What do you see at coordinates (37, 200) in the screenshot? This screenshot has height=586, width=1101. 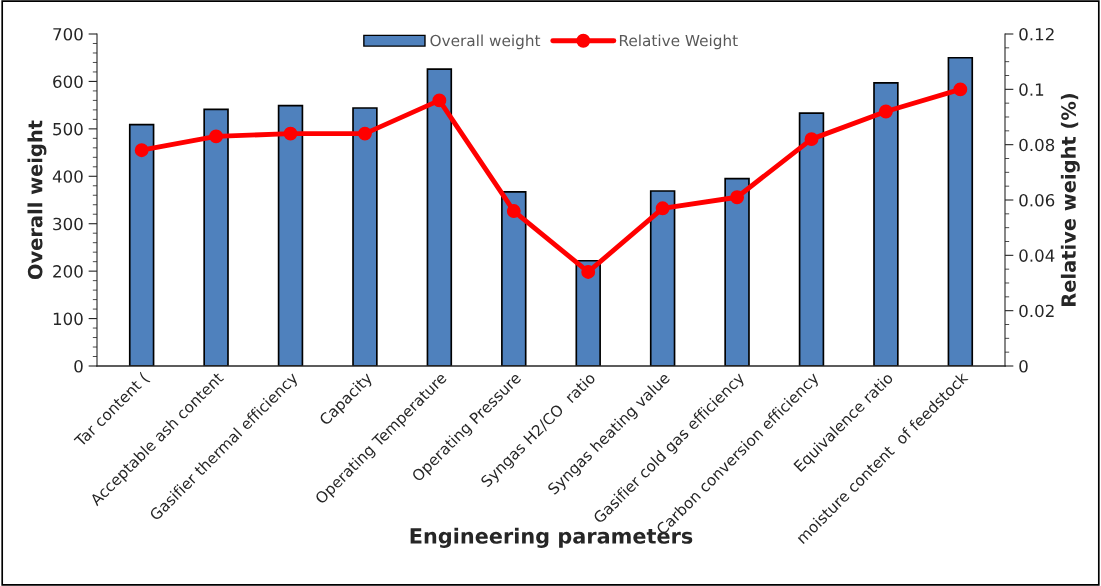 I see `y-axis-title: Overall weight` at bounding box center [37, 200].